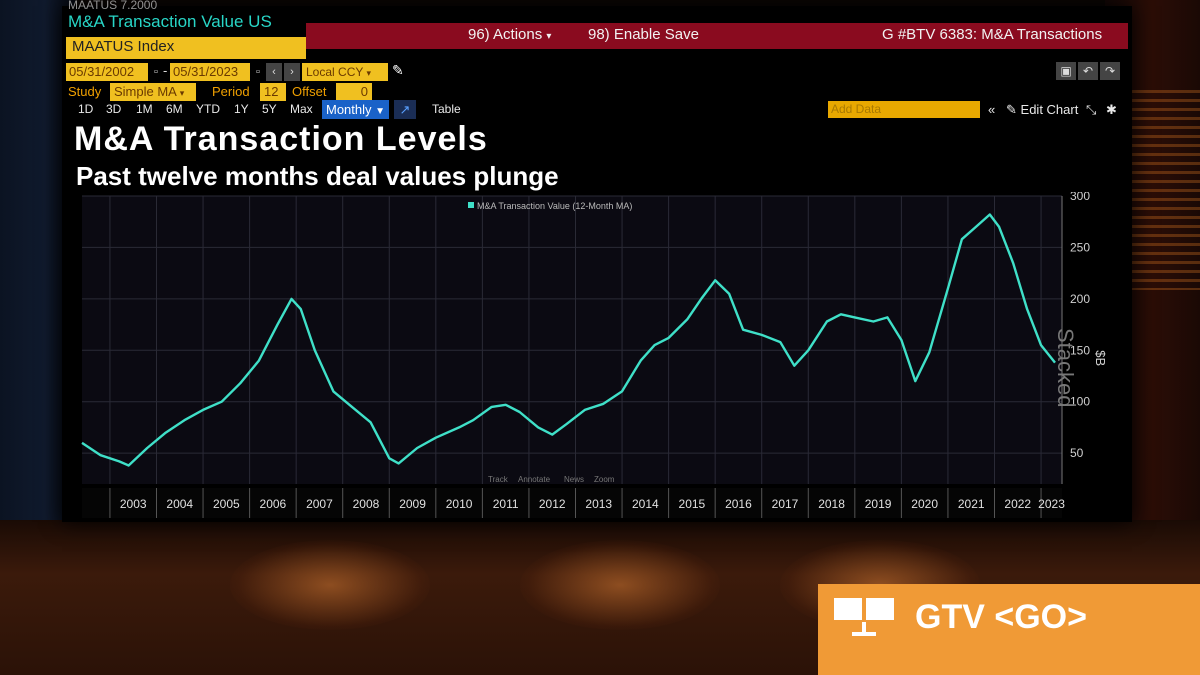 The height and width of the screenshot is (675, 1200). Describe the element at coordinates (356, 109) in the screenshot. I see `frequency-select: Monthly ▼` at that location.